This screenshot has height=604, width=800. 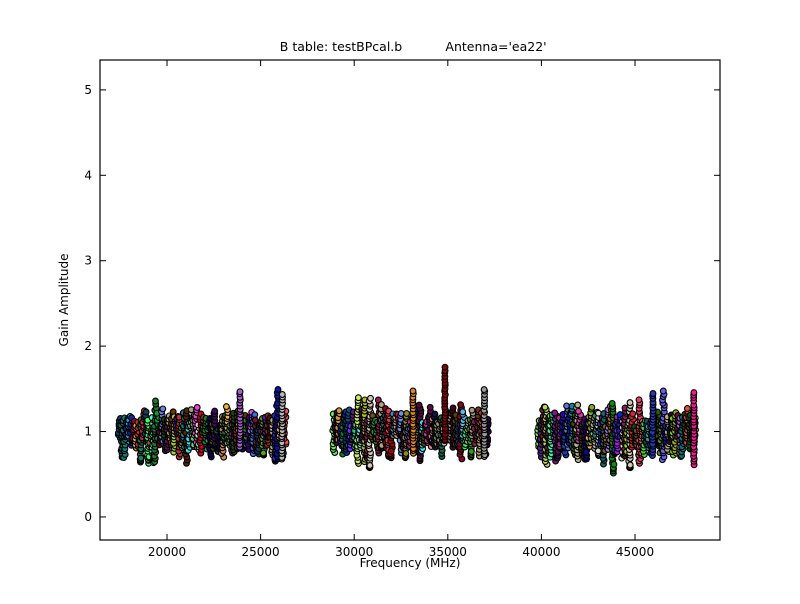 I want to click on plot-title-antenna: Antenna='ea22', so click(x=495, y=46).